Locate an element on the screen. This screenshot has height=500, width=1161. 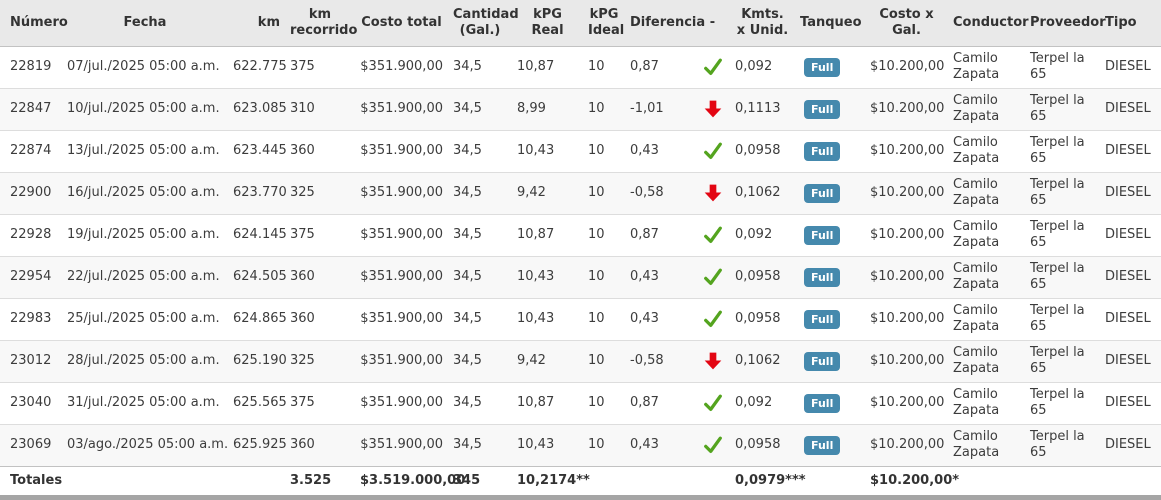
cell-fecha: 10/jul./2025 05:00 a.m. is located at coordinates (145, 108).